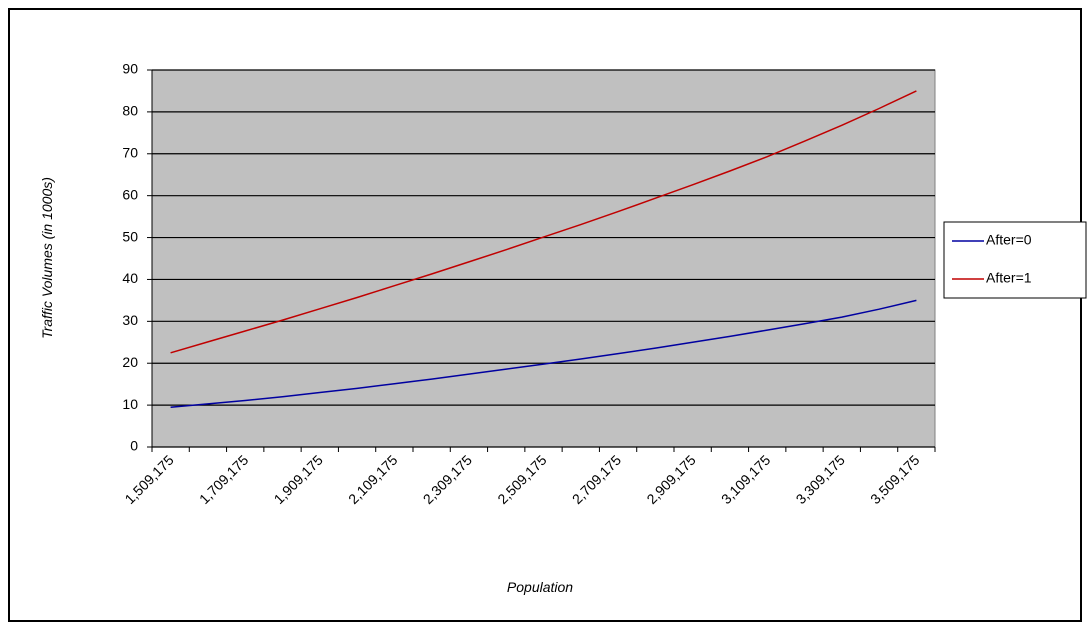  What do you see at coordinates (130, 236) in the screenshot?
I see `y-tick-label: 50` at bounding box center [130, 236].